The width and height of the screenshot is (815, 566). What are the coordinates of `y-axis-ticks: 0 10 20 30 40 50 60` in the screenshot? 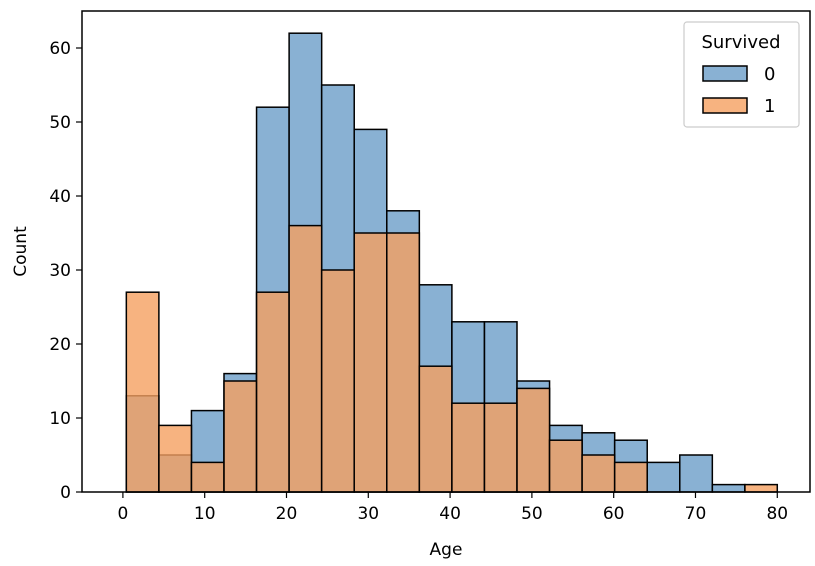 It's located at (65, 271).